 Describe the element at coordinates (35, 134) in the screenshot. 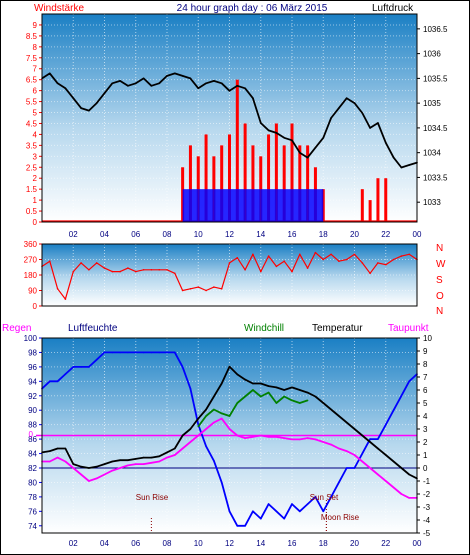

I see `y-left-tick-label: 4` at that location.